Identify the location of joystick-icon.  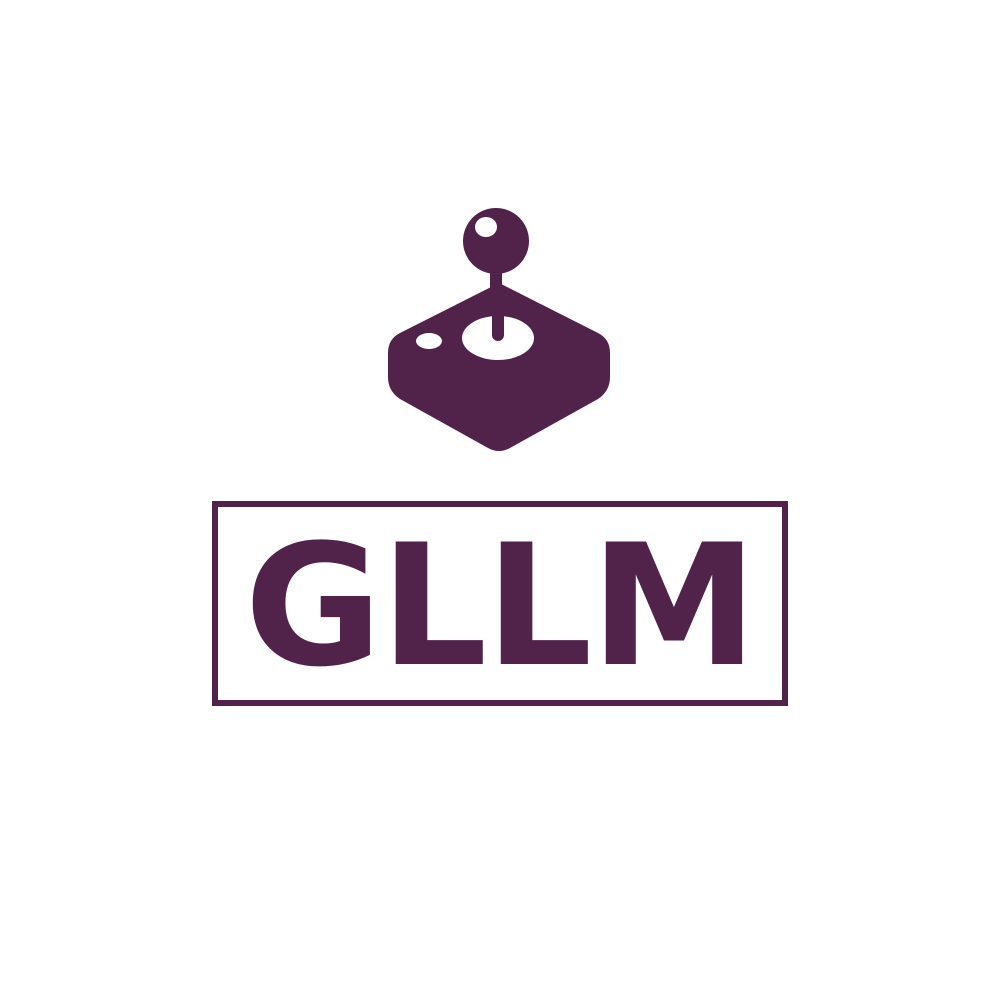
(499, 329).